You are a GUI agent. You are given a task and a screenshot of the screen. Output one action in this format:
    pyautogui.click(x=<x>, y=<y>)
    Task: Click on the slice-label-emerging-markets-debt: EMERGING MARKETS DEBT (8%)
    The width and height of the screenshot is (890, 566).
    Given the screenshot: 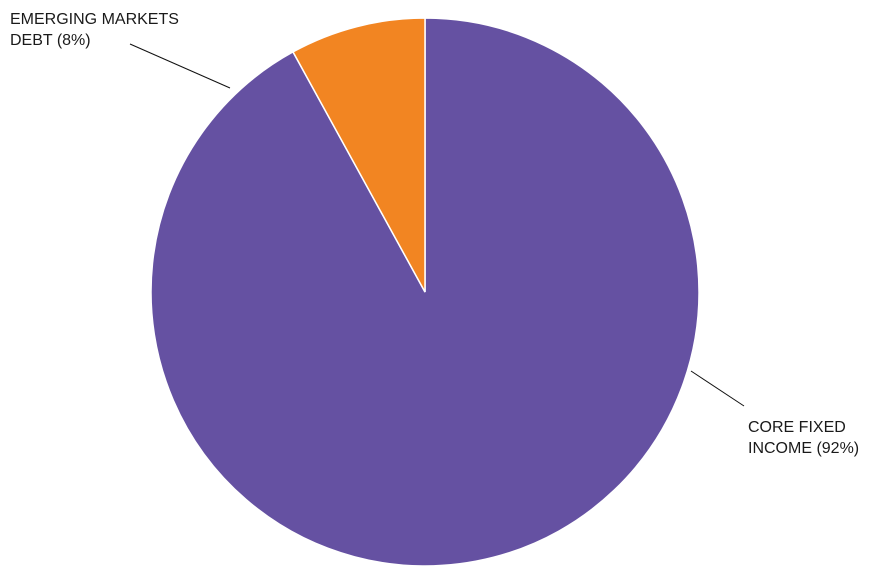 What is the action you would take?
    pyautogui.click(x=94, y=30)
    